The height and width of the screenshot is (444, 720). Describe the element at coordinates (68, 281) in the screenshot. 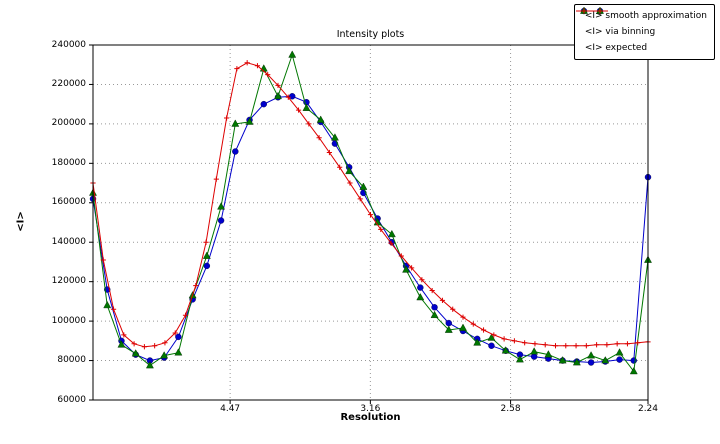

I see `y-tick-label: 120000` at that location.